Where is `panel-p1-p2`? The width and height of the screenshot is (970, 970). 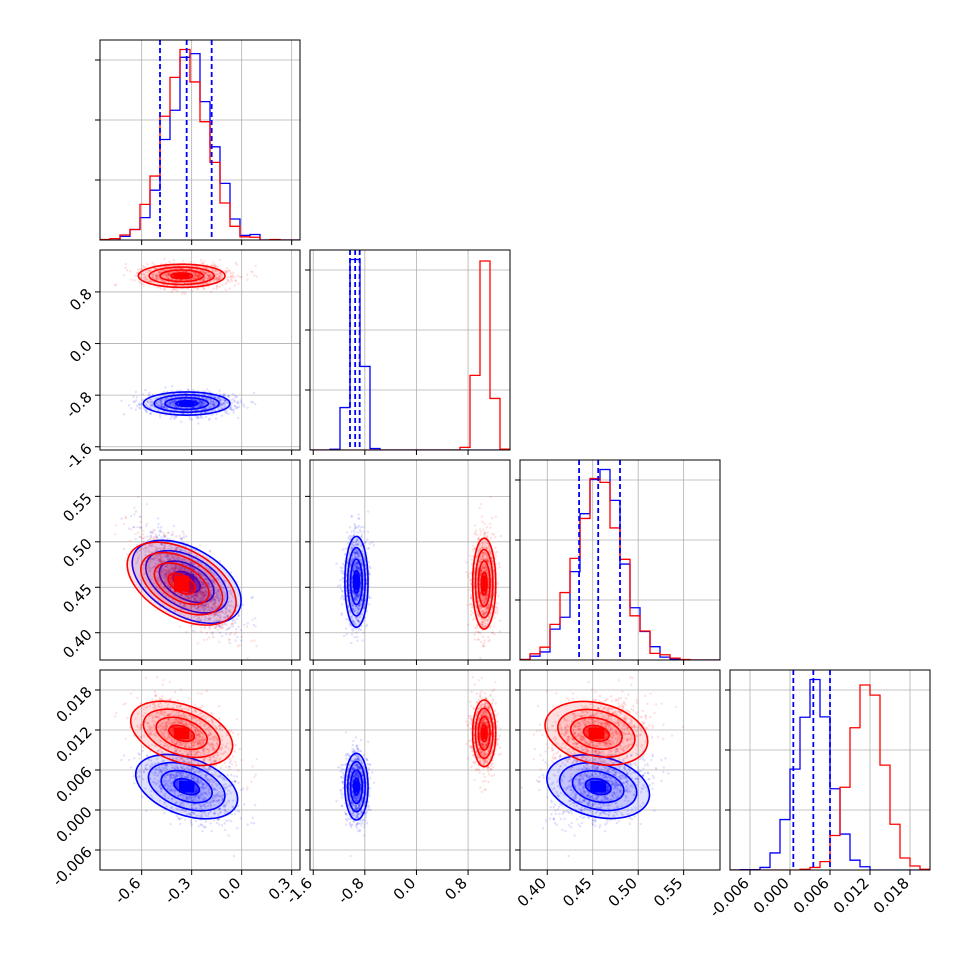 panel-p1-p2 is located at coordinates (408, 562).